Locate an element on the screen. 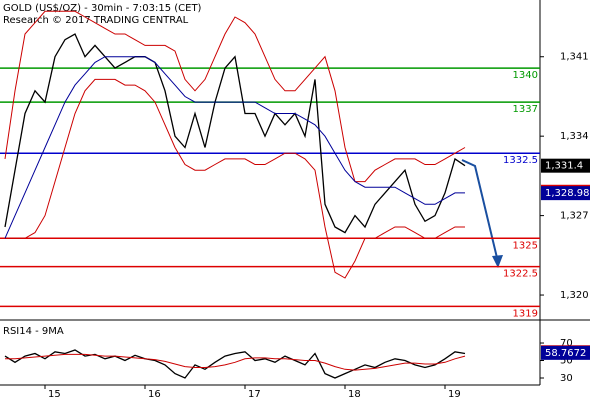  price-tag-label: 1,331.4 is located at coordinates (564, 166).